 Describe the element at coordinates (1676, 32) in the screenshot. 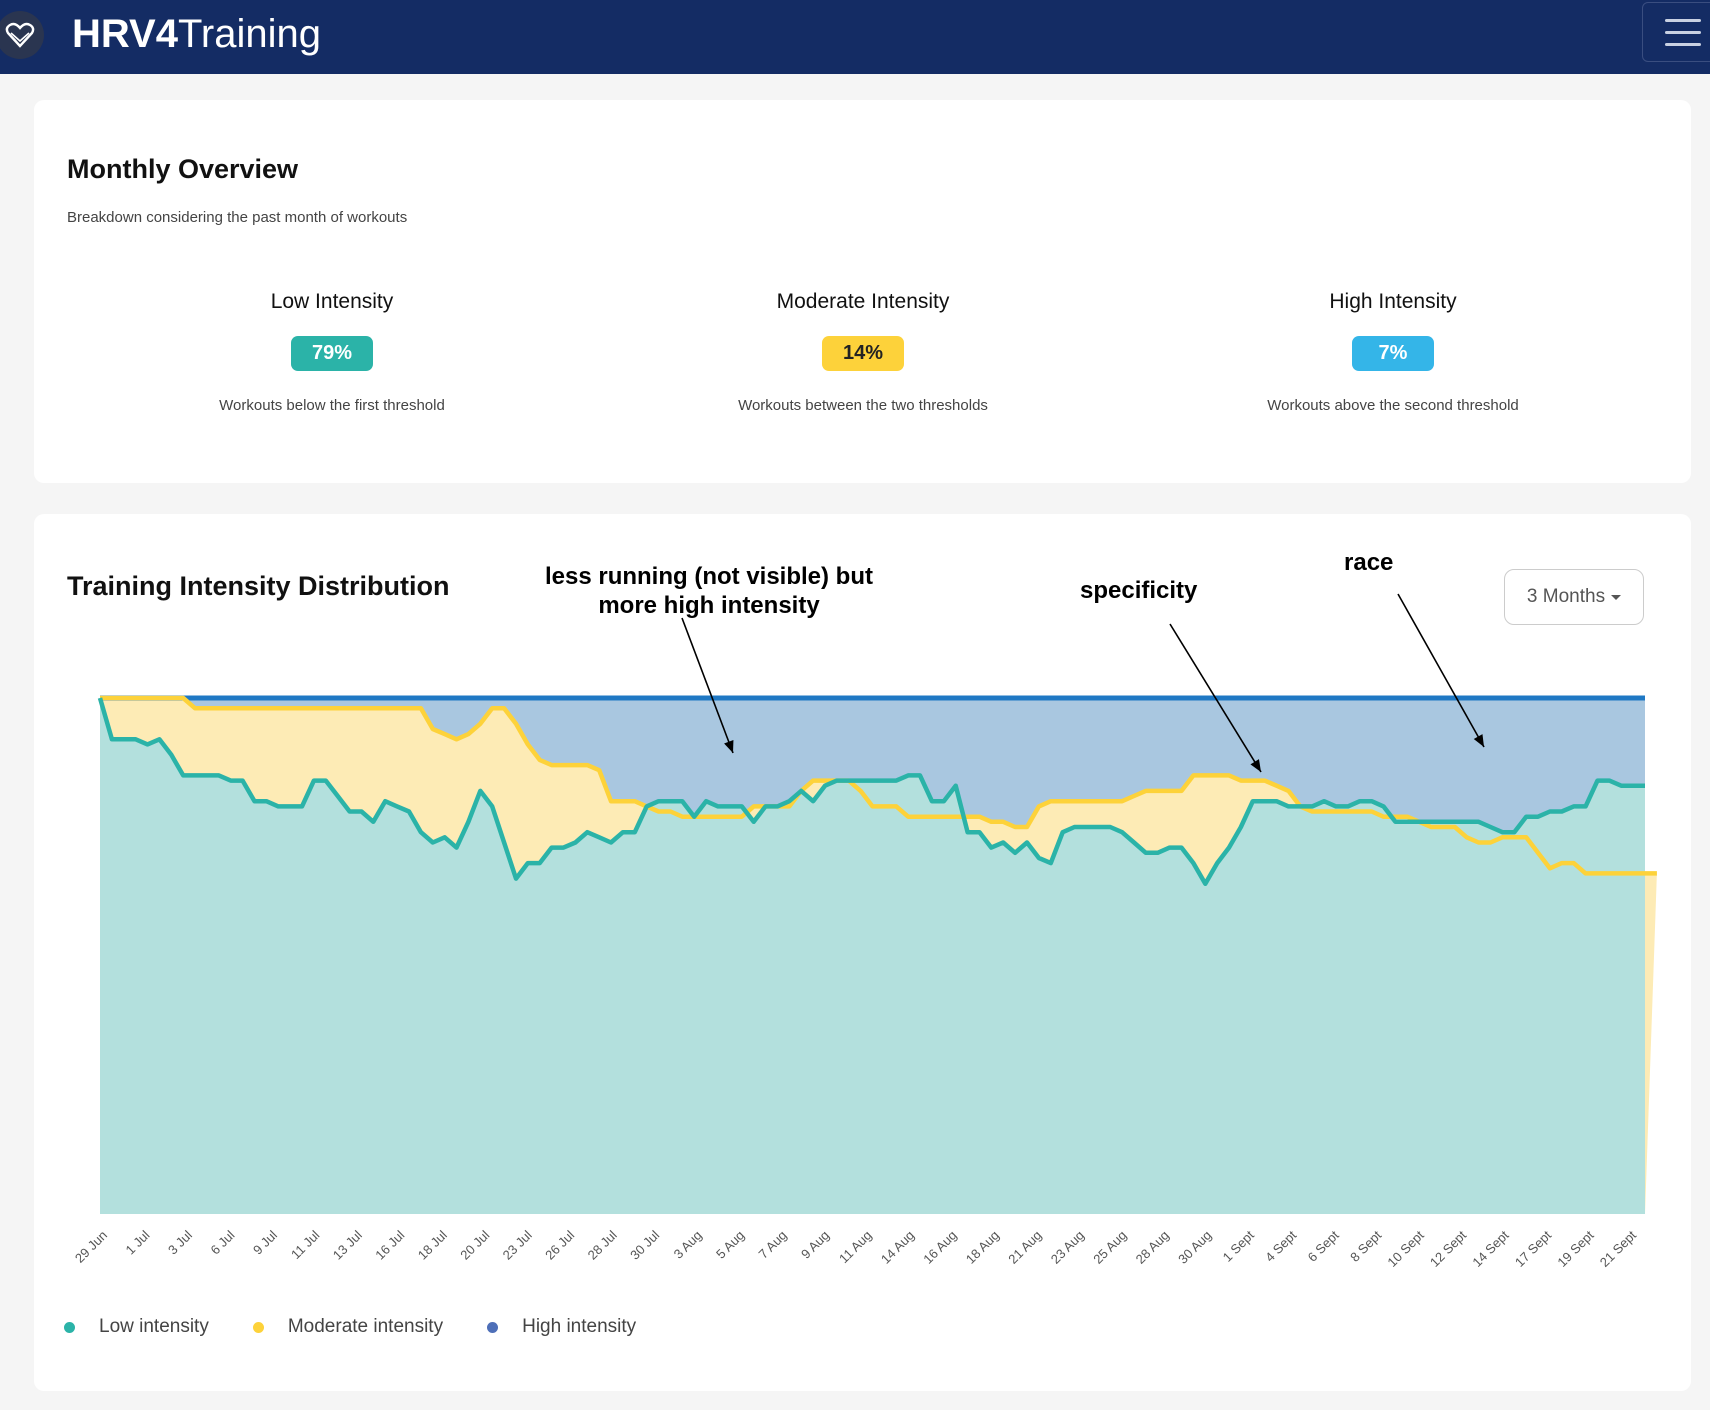

I see `hamburger-icon` at that location.